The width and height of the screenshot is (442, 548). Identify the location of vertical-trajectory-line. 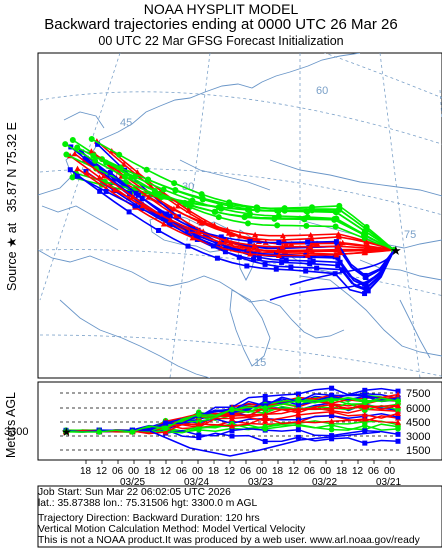
(265, 443).